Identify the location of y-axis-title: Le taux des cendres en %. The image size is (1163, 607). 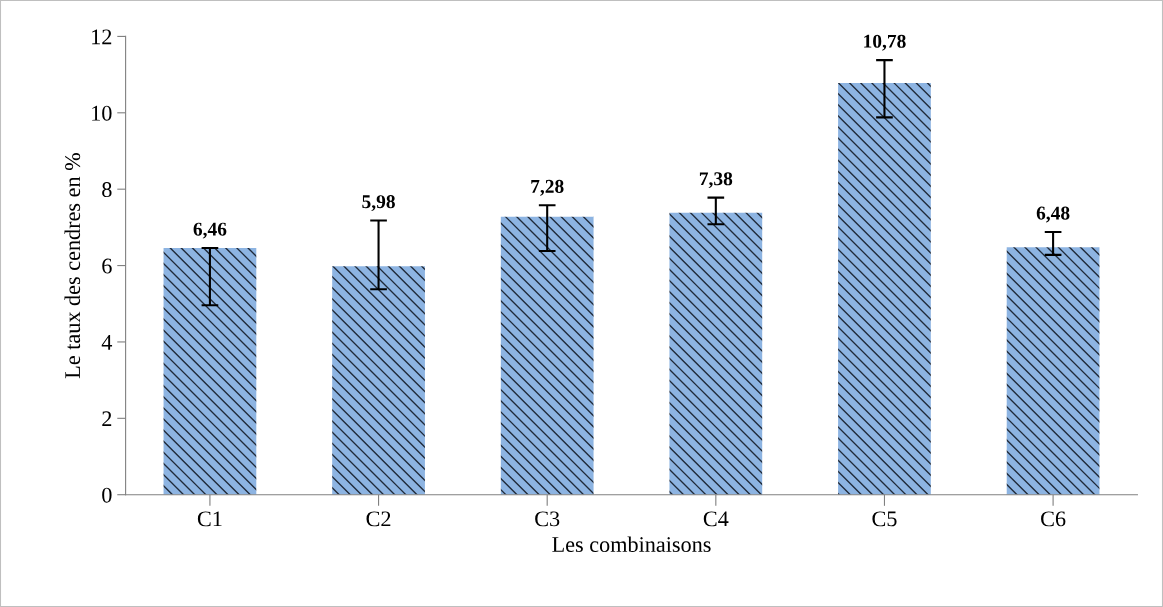
(72, 266).